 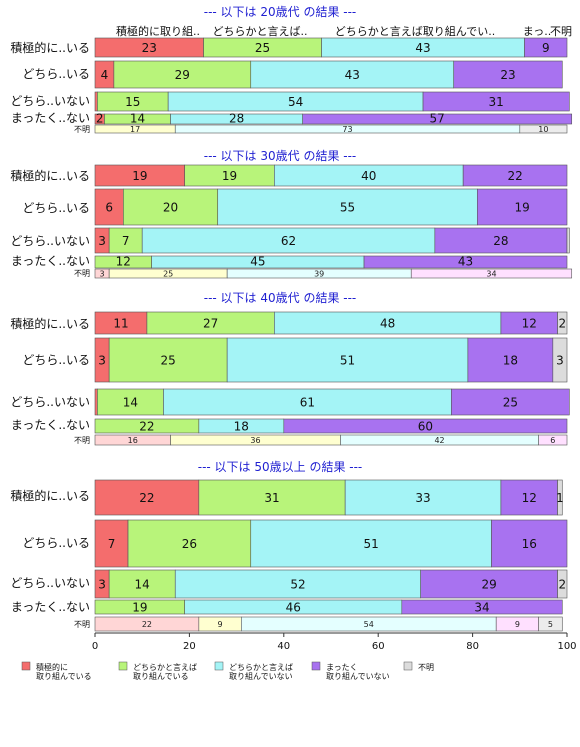 I want to click on data-label: 6, so click(x=109, y=207).